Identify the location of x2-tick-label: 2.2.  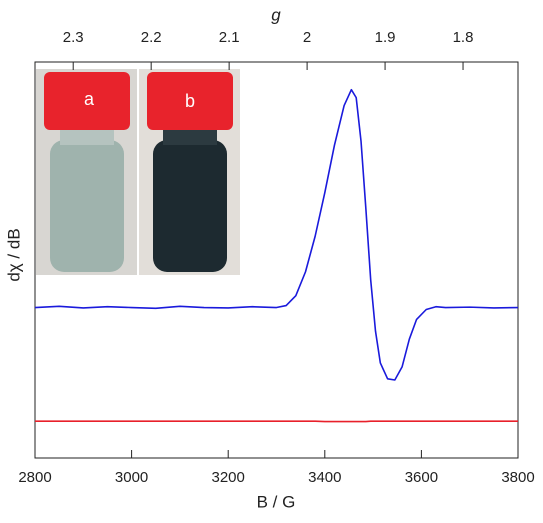
(151, 37).